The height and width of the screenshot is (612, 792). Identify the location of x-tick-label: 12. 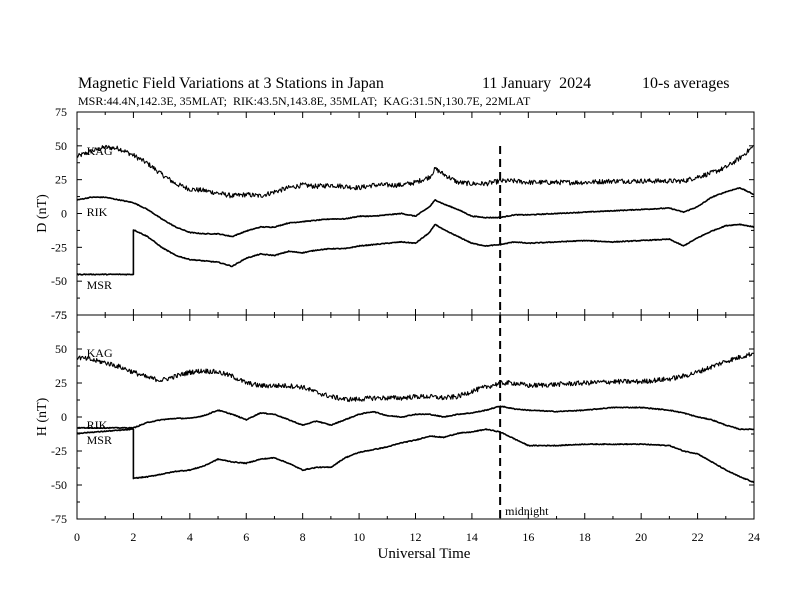
(416, 537).